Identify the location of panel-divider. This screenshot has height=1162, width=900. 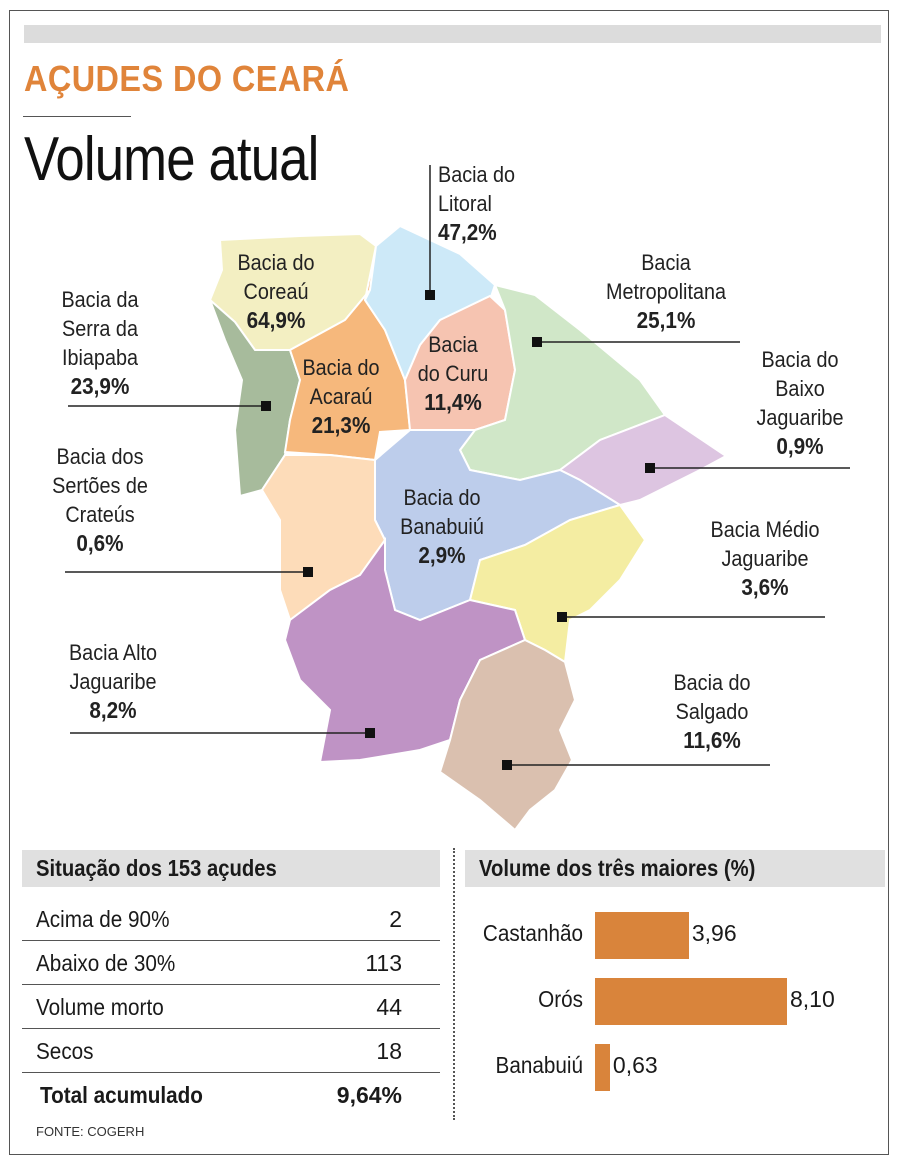
(454, 984).